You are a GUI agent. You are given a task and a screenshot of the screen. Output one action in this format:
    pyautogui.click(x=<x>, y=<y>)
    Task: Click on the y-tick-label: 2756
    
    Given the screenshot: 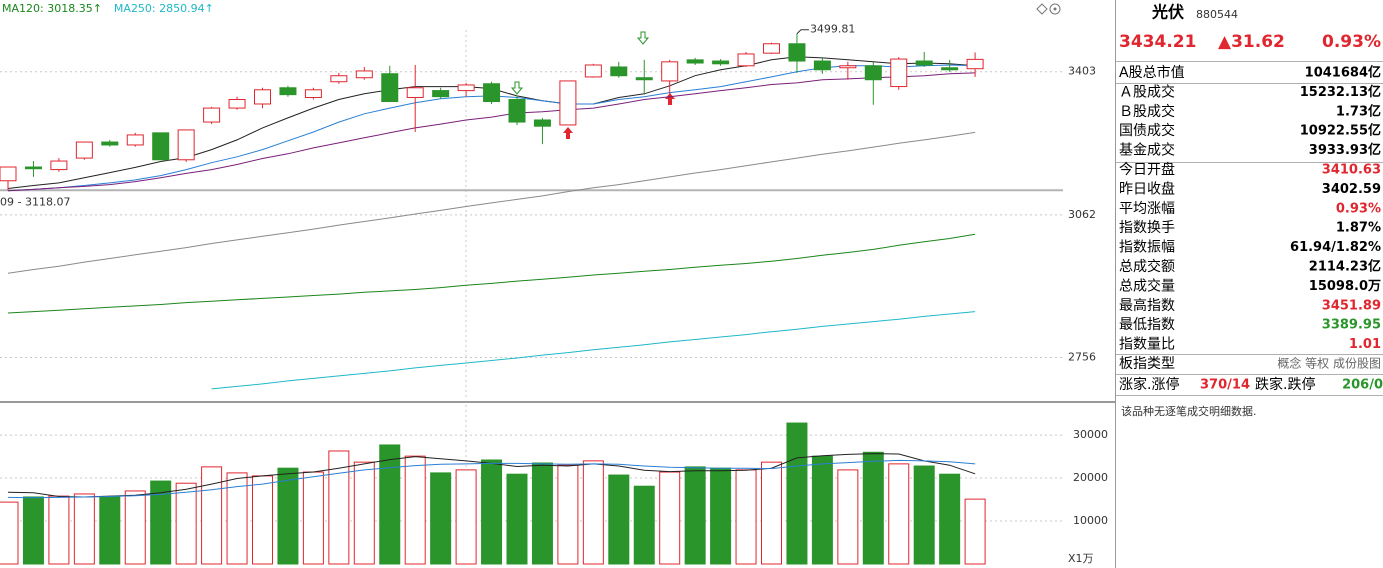 What is the action you would take?
    pyautogui.click(x=1082, y=357)
    